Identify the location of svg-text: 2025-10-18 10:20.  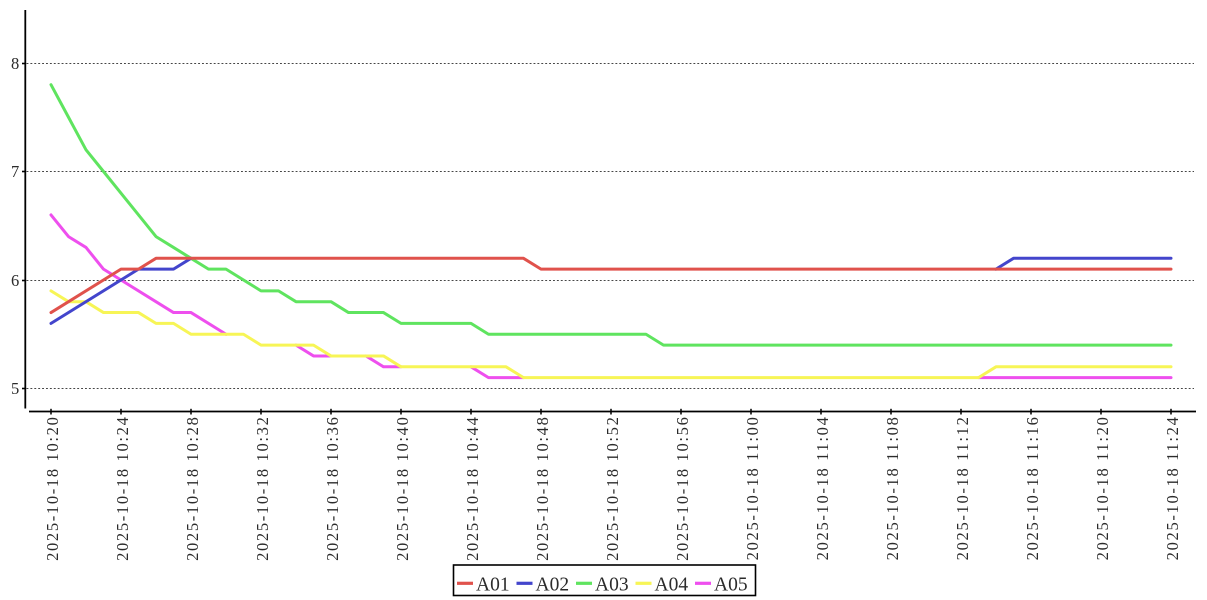
(52, 488).